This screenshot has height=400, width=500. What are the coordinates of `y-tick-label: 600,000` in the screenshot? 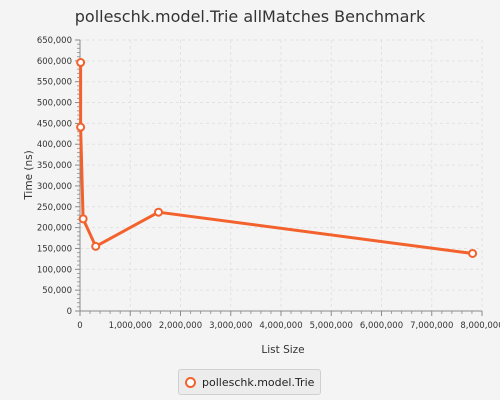 It's located at (54, 62).